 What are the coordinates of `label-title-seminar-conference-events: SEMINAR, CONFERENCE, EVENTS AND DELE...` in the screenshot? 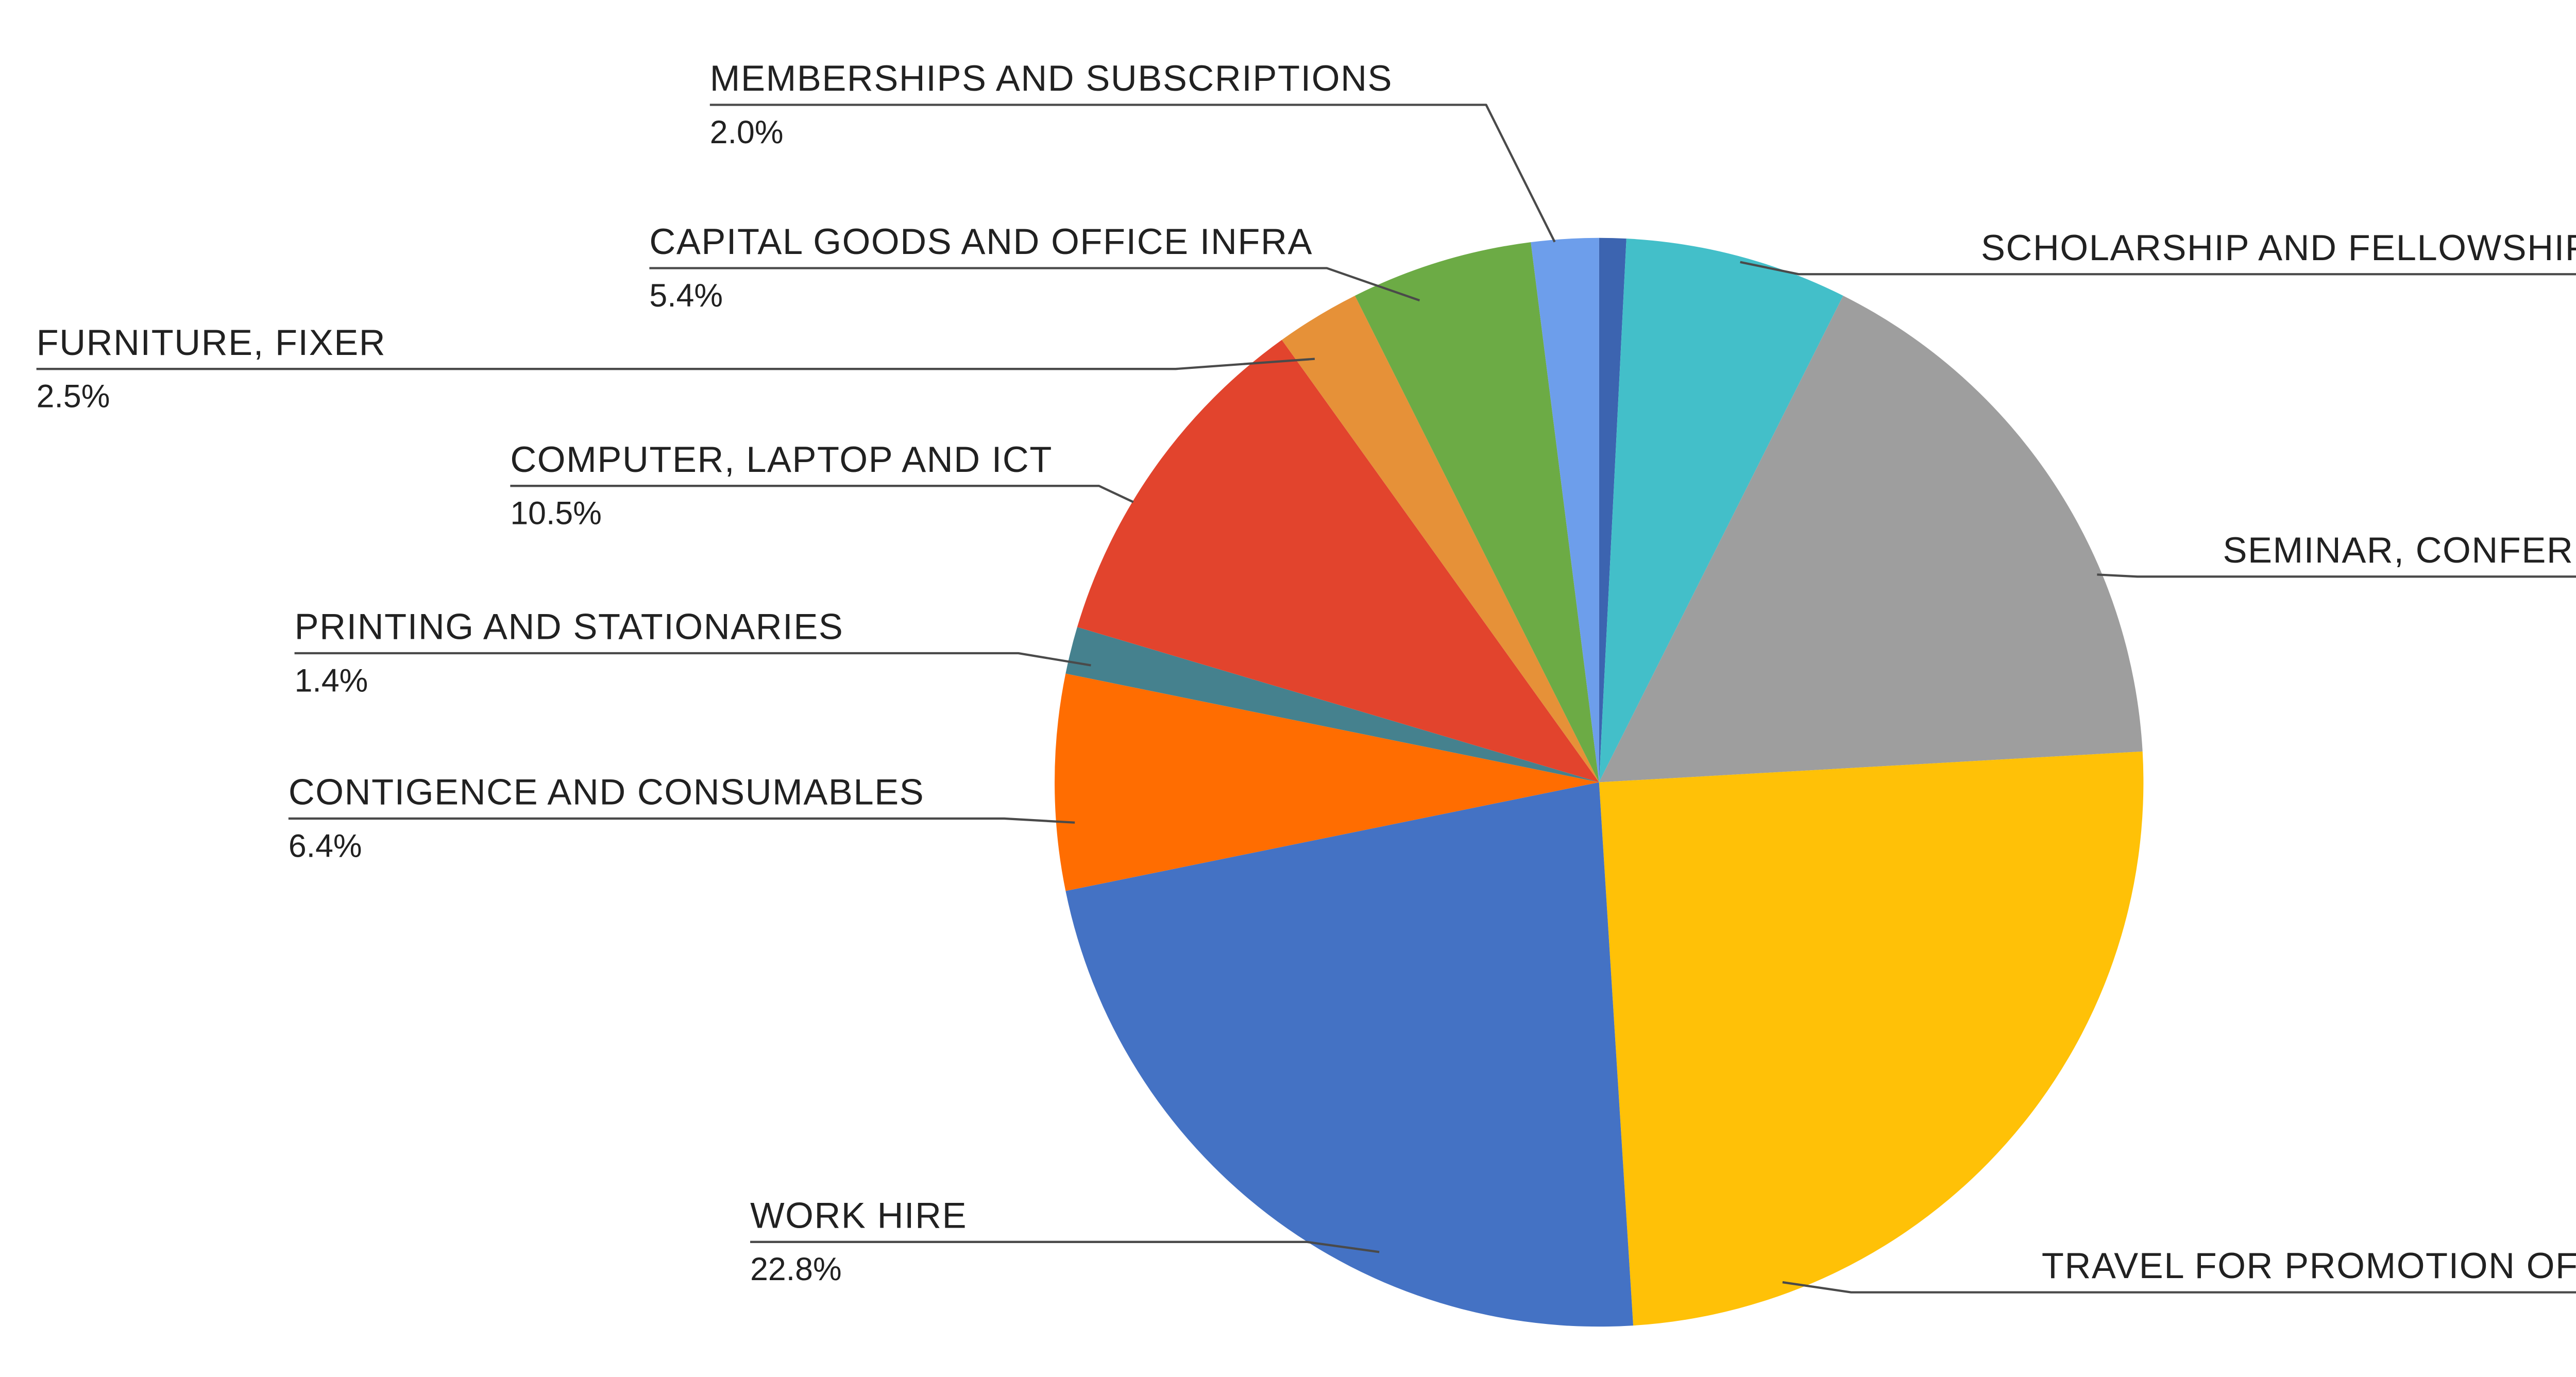 It's located at (2399, 550).